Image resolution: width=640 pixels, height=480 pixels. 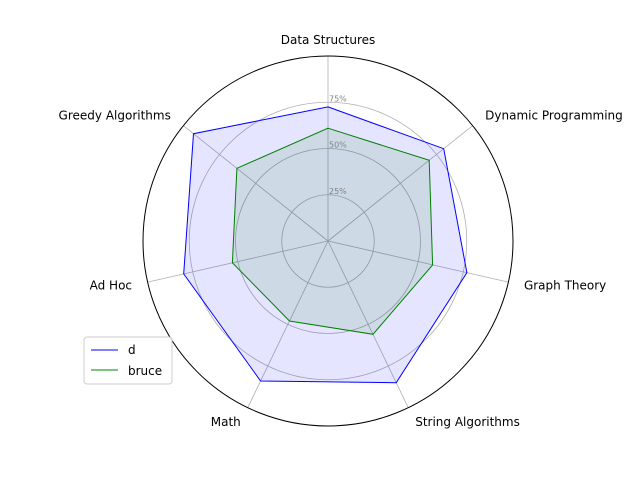 What do you see at coordinates (565, 286) in the screenshot?
I see `axis-label-graph-theory: Graph Theory` at bounding box center [565, 286].